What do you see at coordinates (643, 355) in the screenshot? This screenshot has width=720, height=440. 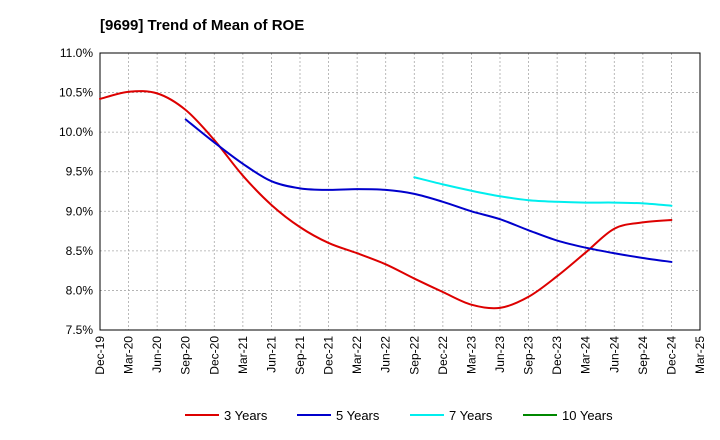 I see `x-tick-label: Sep-24` at bounding box center [643, 355].